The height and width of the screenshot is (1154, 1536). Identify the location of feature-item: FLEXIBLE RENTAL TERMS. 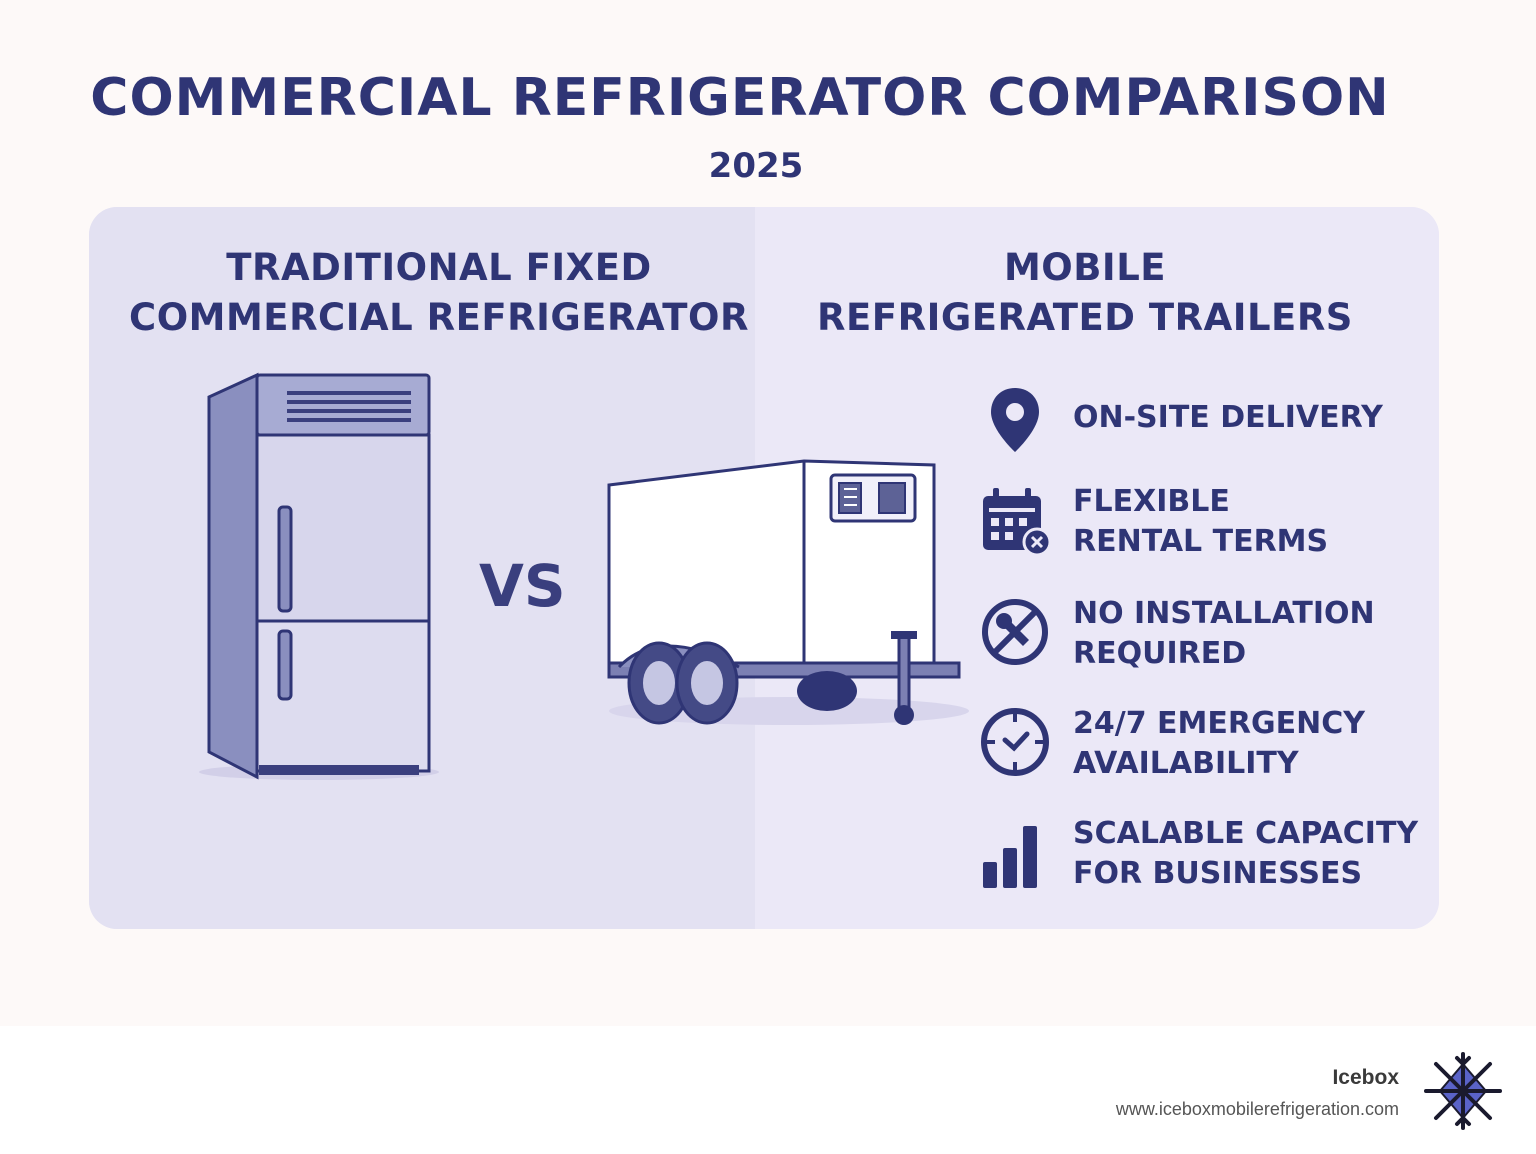
(1202, 522).